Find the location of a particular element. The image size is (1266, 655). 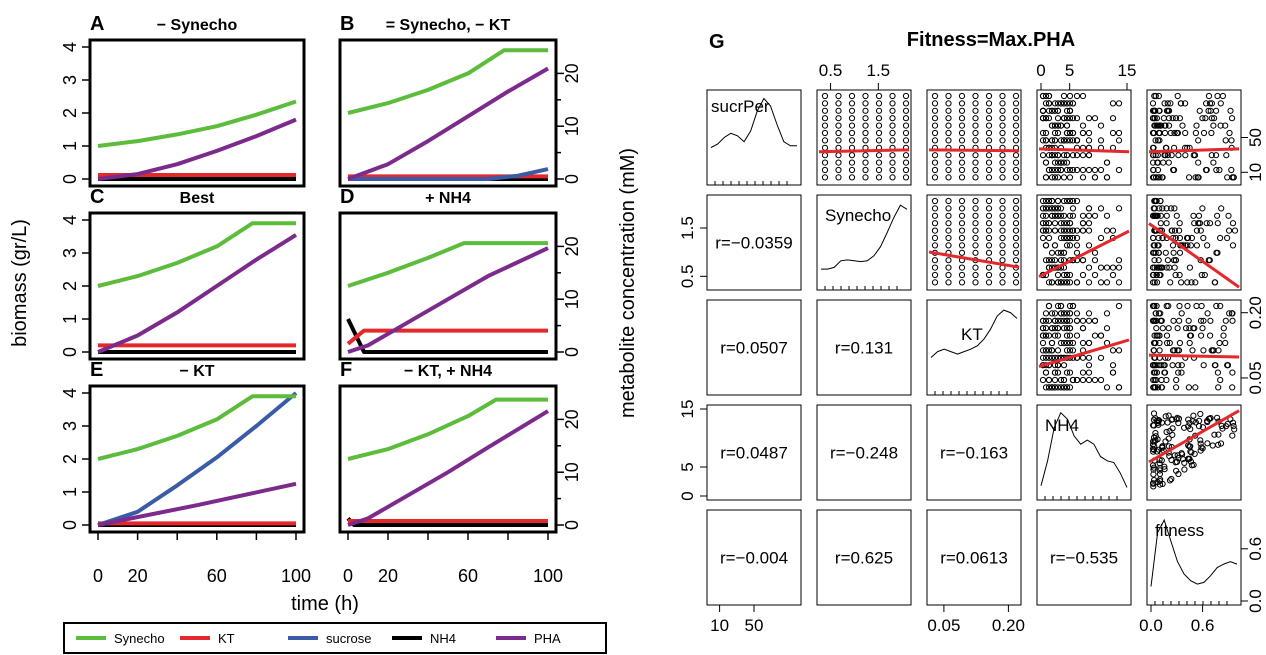

matrix-cell: r=−0.0359 is located at coordinates (754, 242).